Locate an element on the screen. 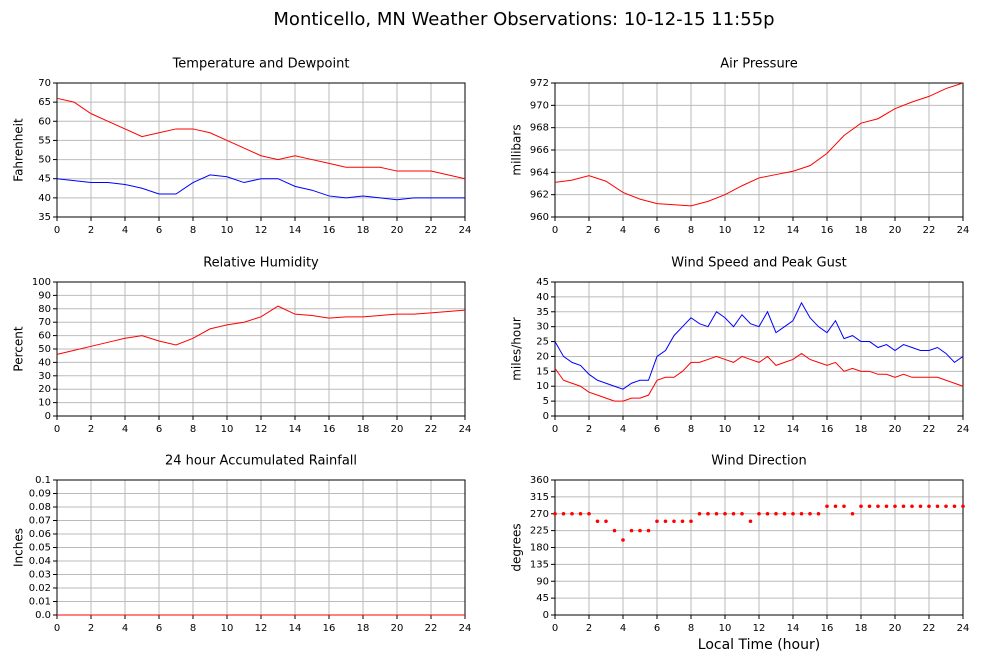  y-tick-label: 966 is located at coordinates (539, 150).